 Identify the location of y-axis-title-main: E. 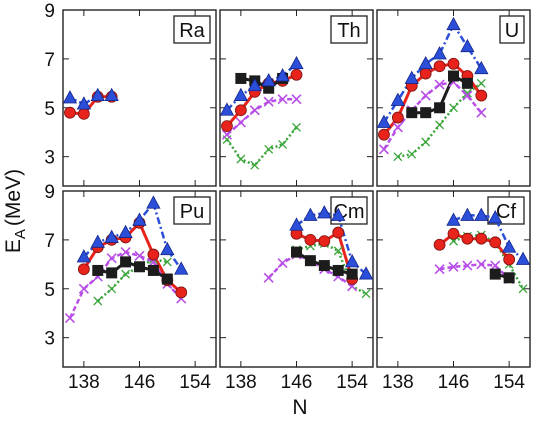
(13, 246).